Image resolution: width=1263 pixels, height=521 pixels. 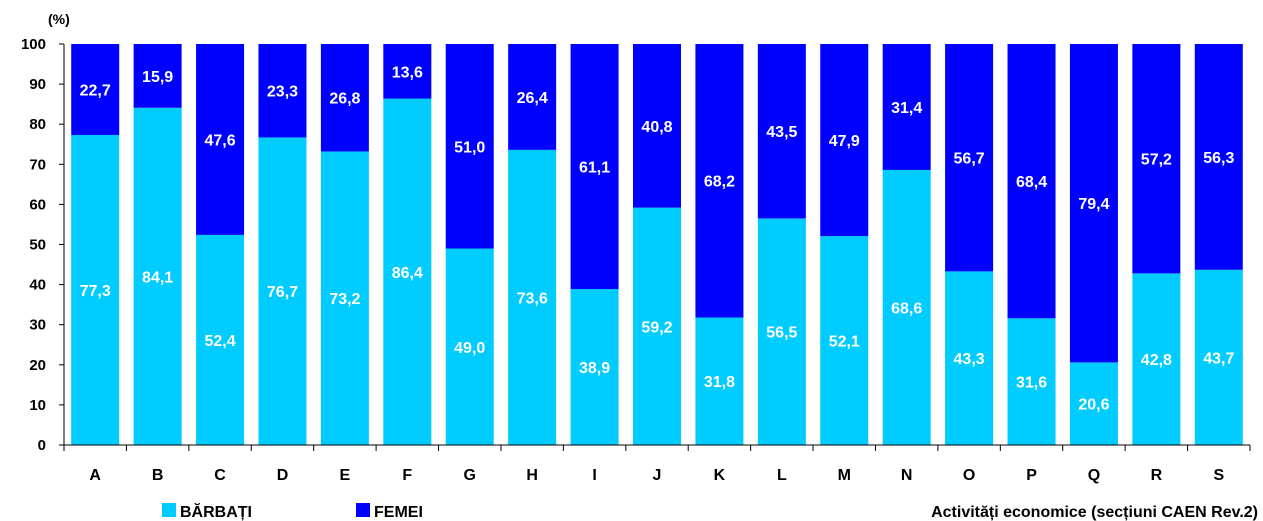 I want to click on data-label-barbati-K: 31,8, so click(x=719, y=382).